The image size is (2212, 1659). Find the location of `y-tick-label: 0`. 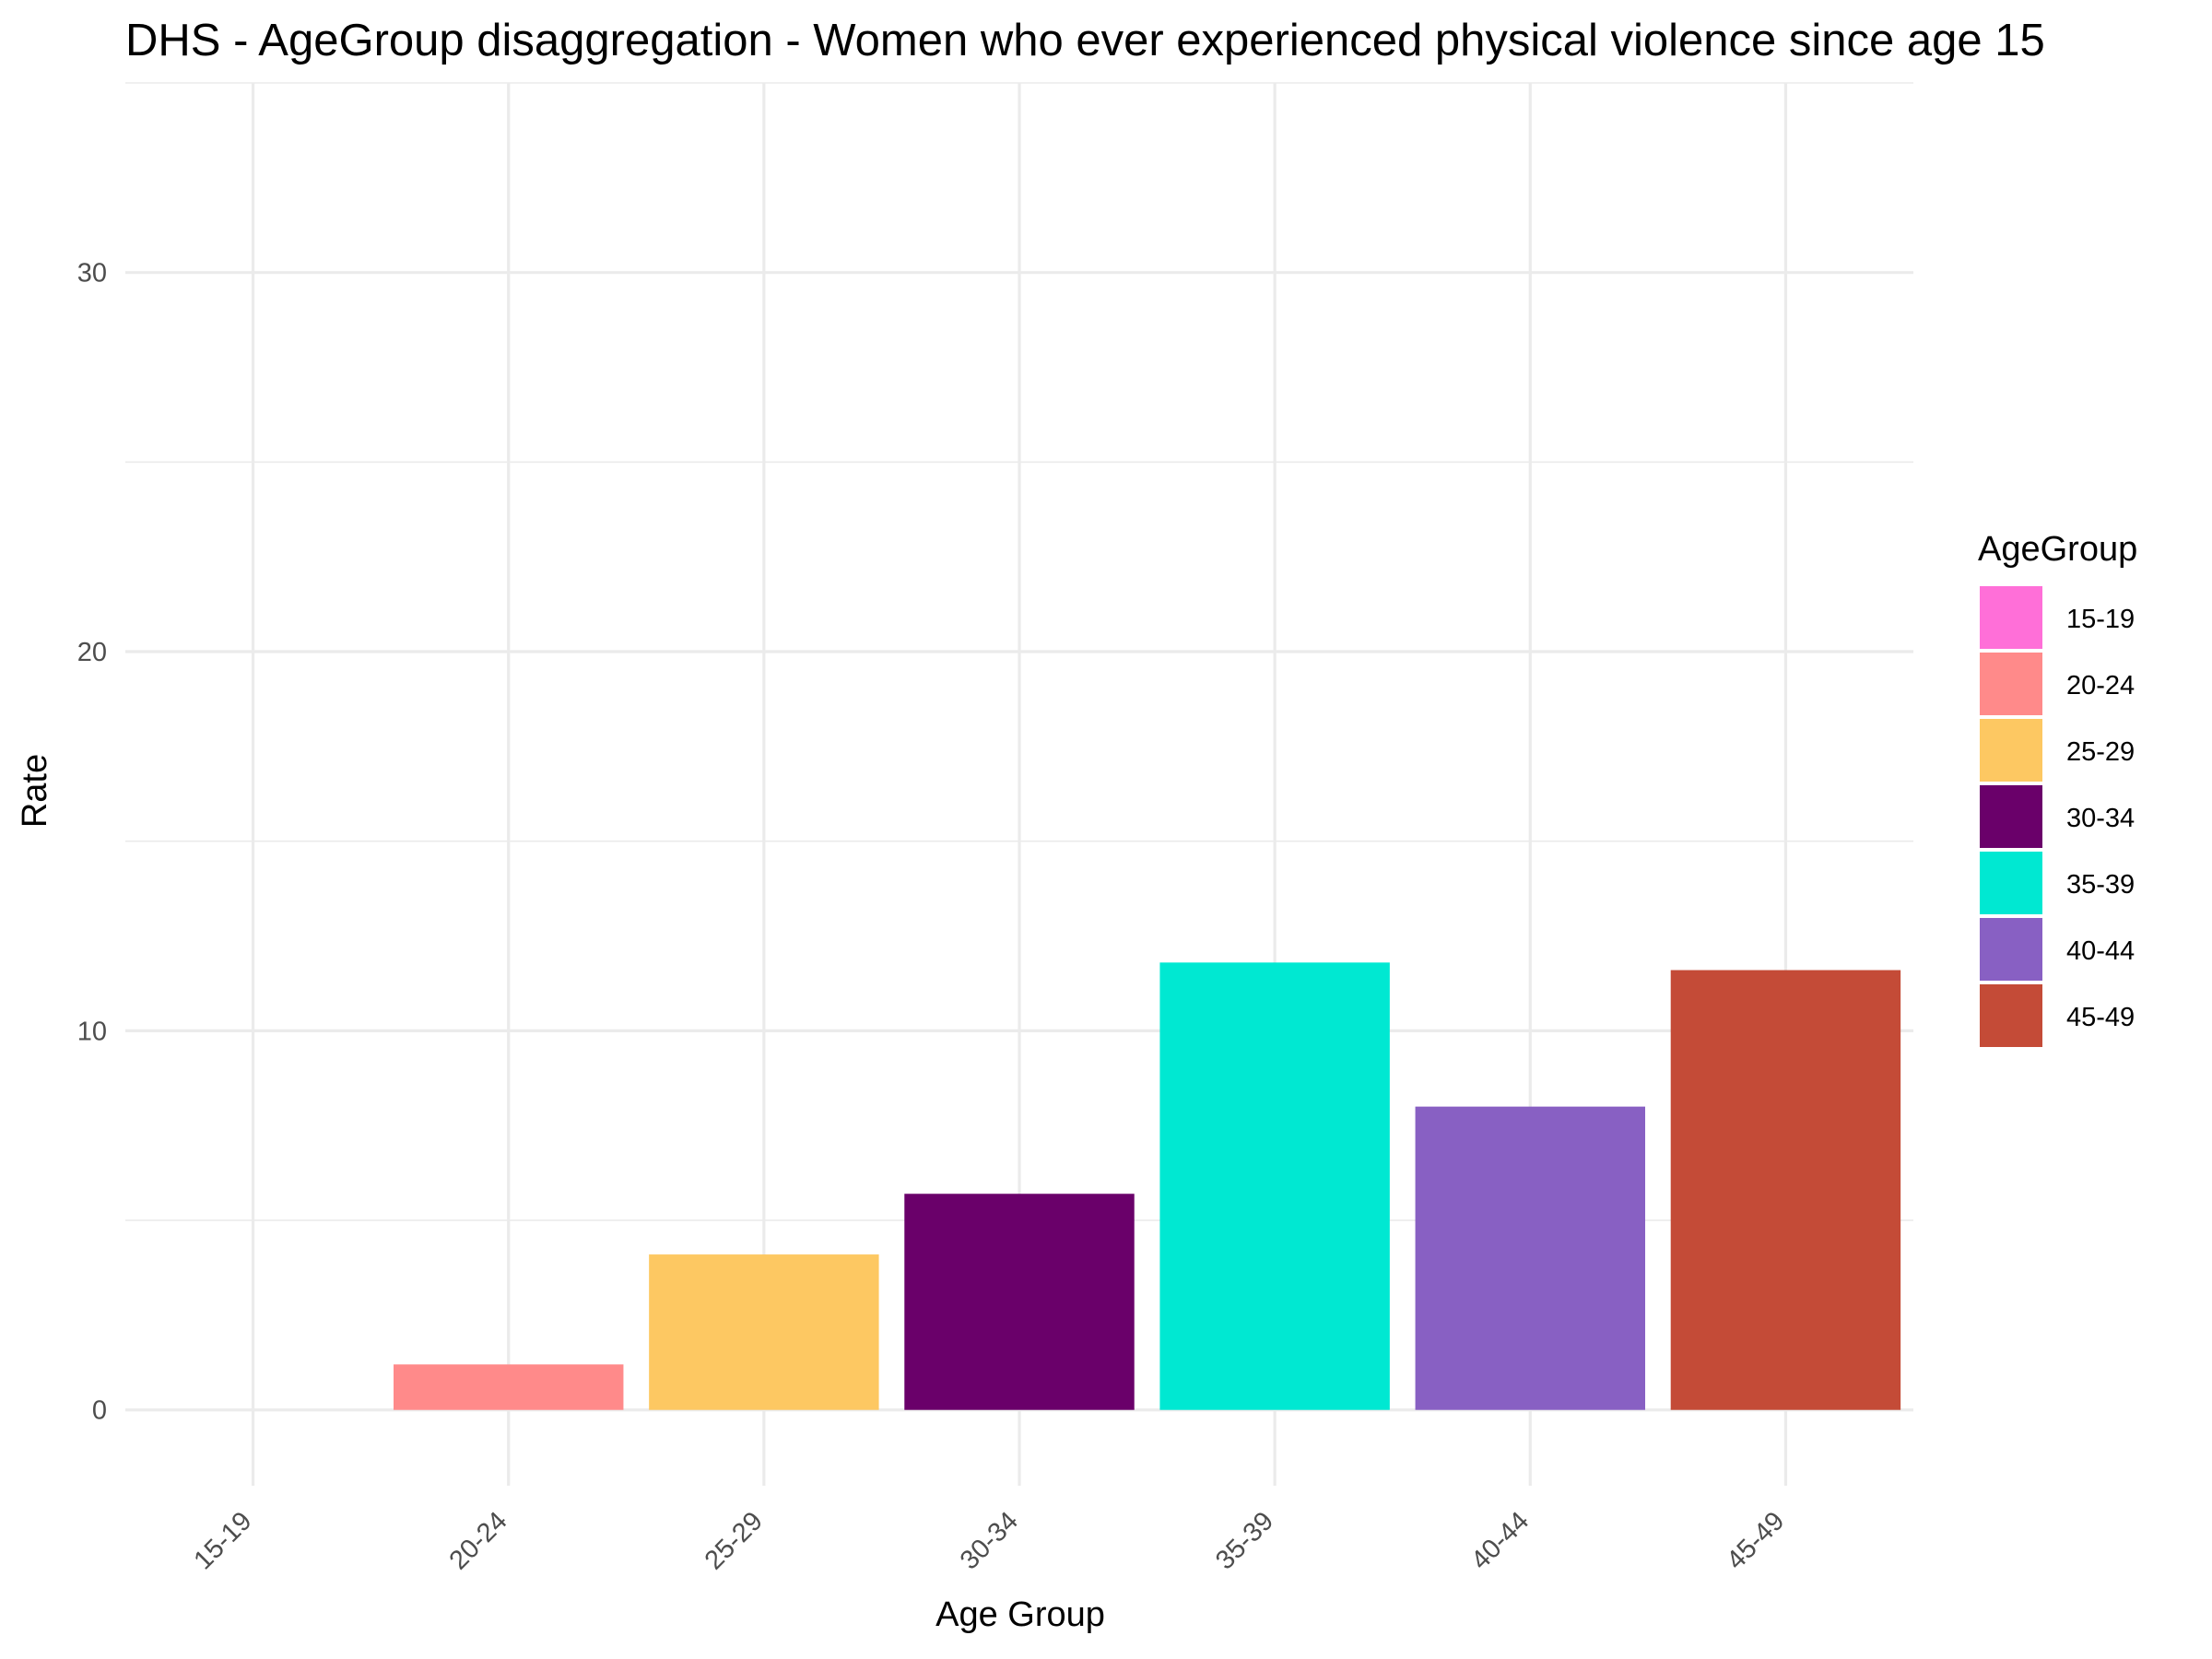

y-tick-label: 0 is located at coordinates (99, 1411).